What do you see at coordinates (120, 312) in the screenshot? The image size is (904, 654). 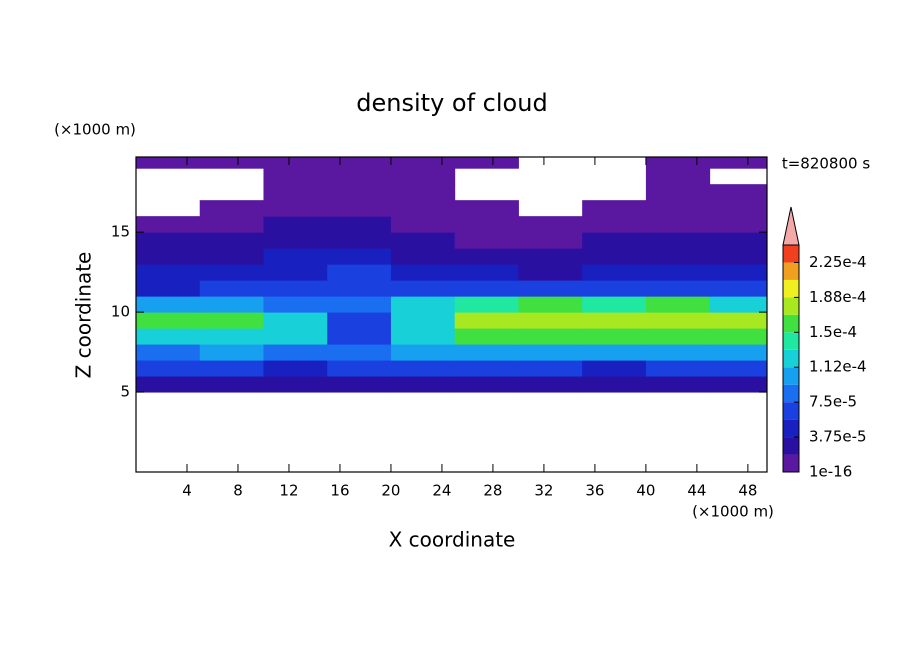 I see `y-tick-label: 10` at bounding box center [120, 312].